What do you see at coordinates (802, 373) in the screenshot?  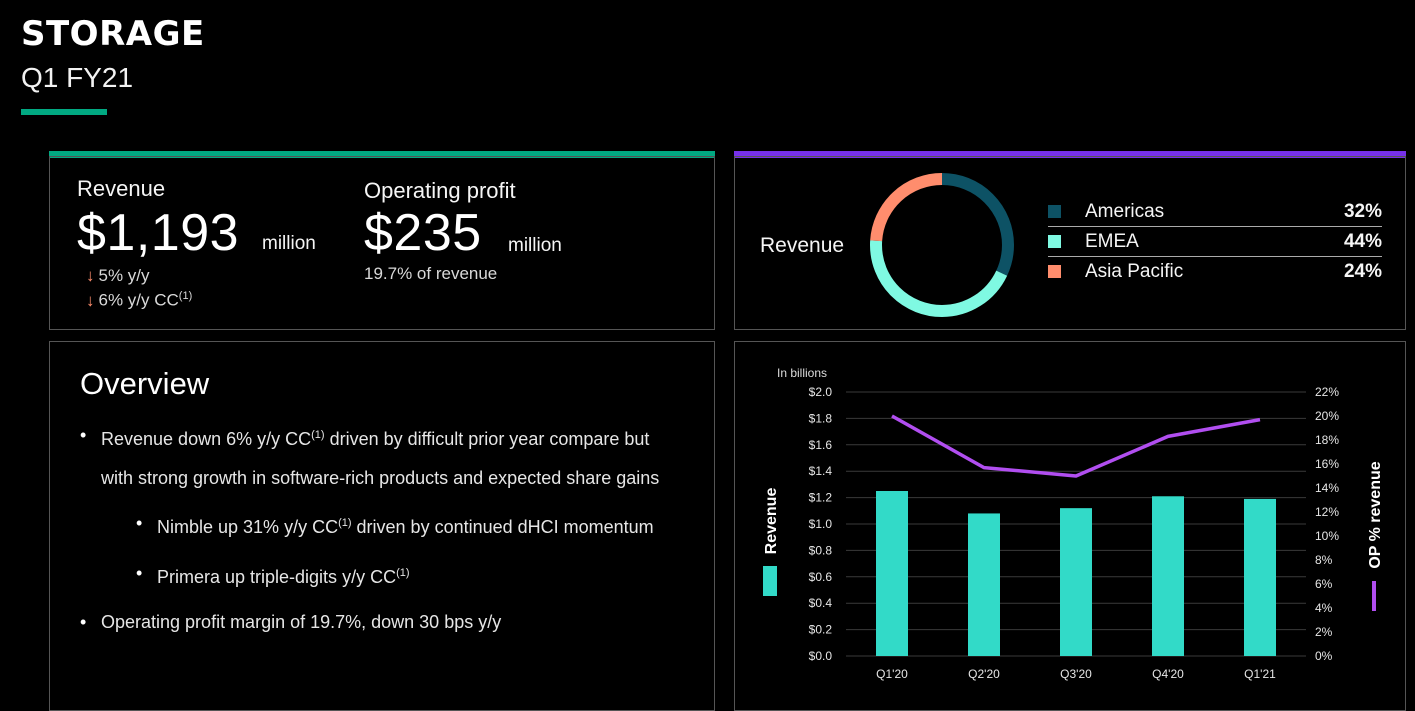 I see `chart-units-note: In billions` at bounding box center [802, 373].